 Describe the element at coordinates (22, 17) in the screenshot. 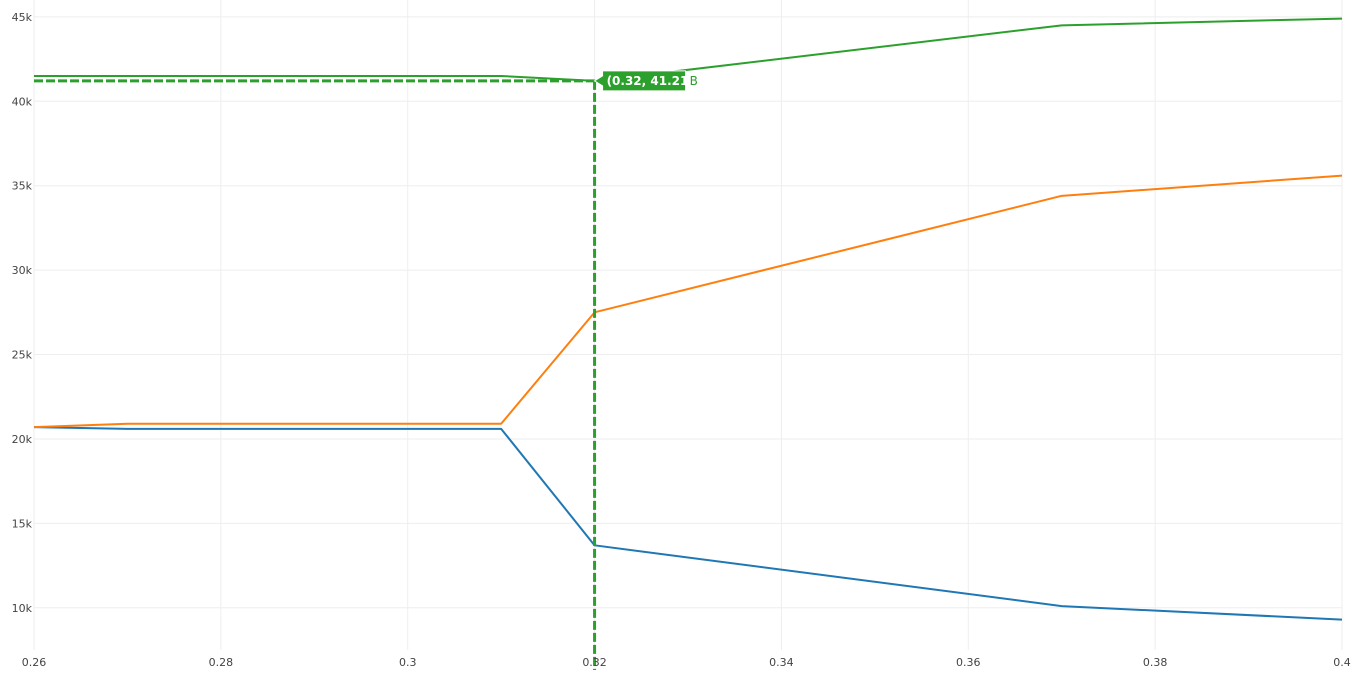

I see `y-tick-label: 45k` at that location.